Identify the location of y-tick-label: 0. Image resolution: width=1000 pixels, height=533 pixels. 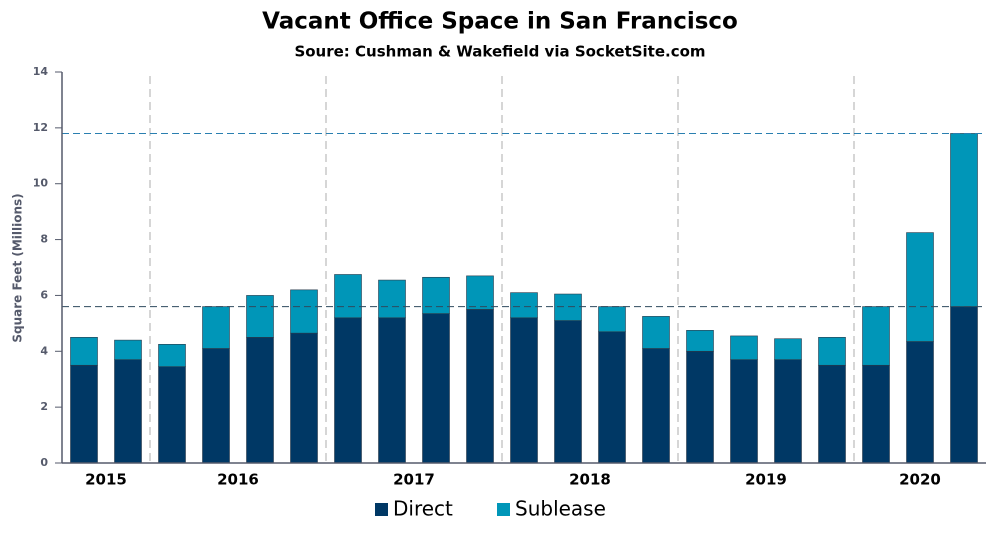
(44, 462).